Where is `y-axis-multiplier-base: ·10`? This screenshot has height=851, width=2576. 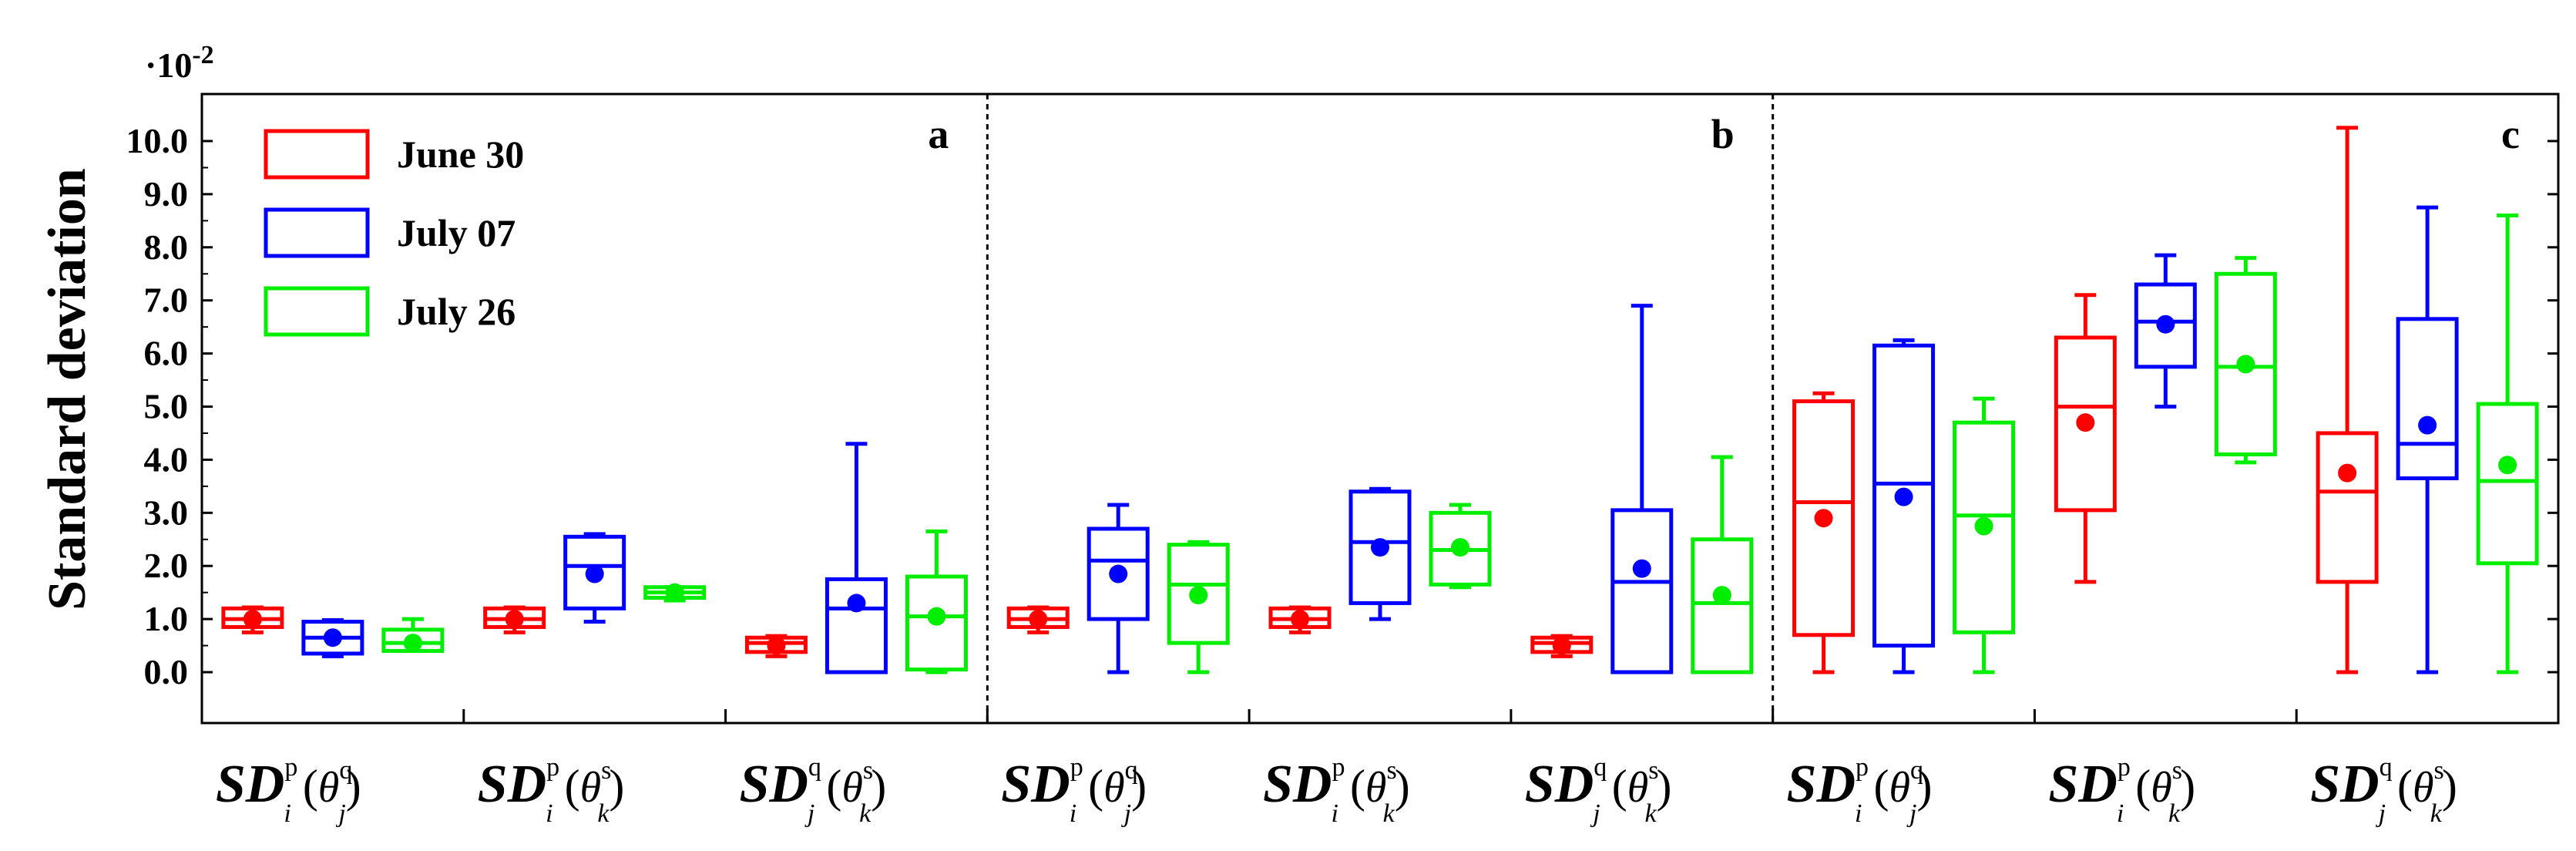
y-axis-multiplier-base: ·10 is located at coordinates (168, 65).